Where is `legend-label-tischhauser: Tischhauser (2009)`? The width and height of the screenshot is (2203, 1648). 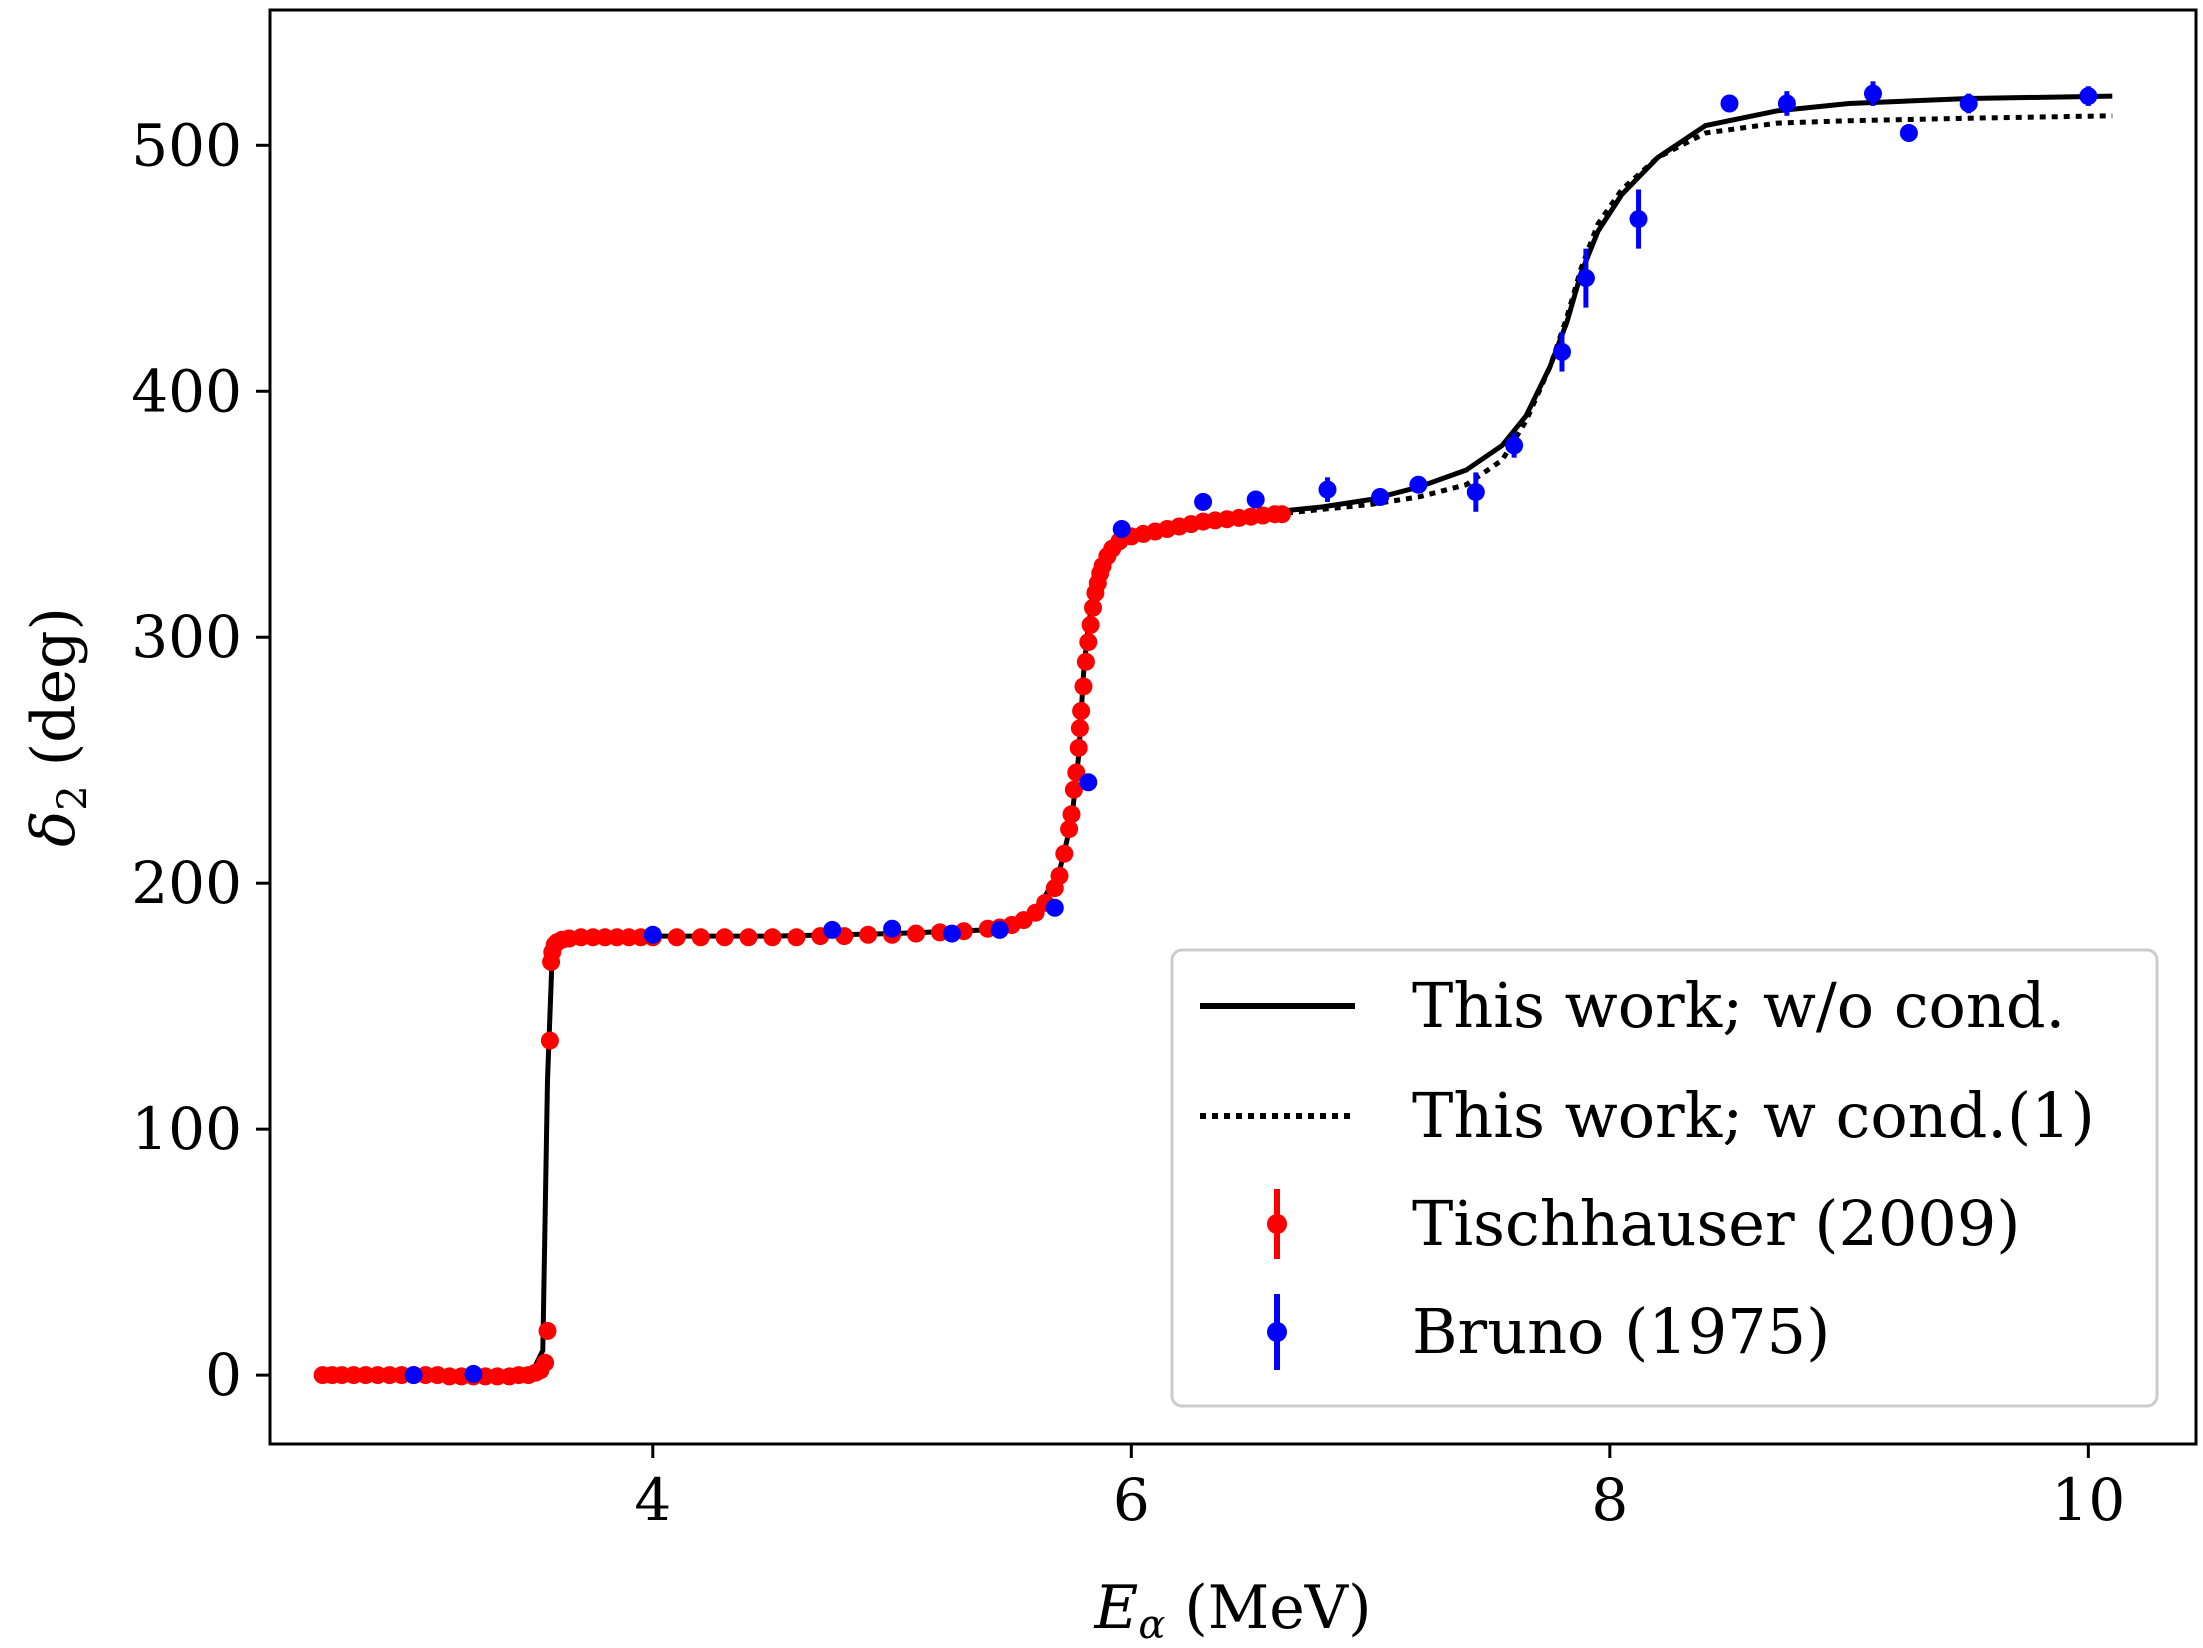 legend-label-tischhauser: Tischhauser (2009) is located at coordinates (1716, 1223).